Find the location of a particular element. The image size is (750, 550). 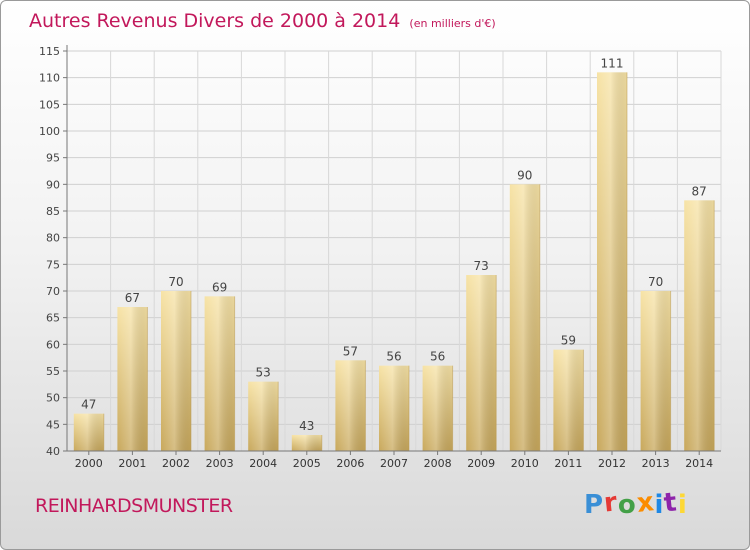

brand-letter: o is located at coordinates (627, 505).